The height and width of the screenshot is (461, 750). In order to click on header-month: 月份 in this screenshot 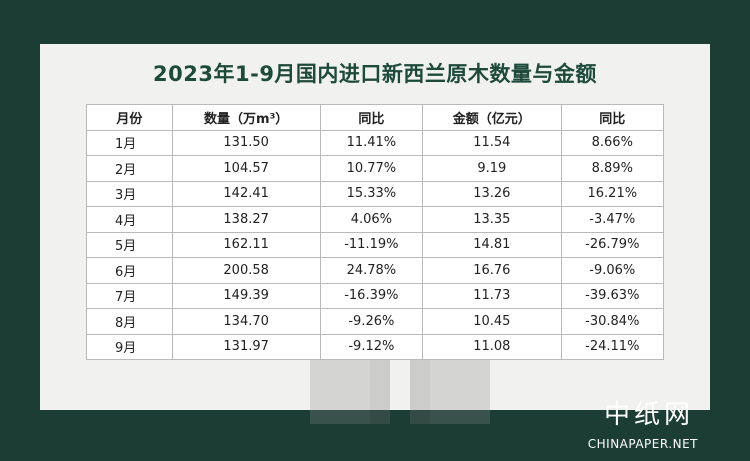, I will do `click(129, 117)`.